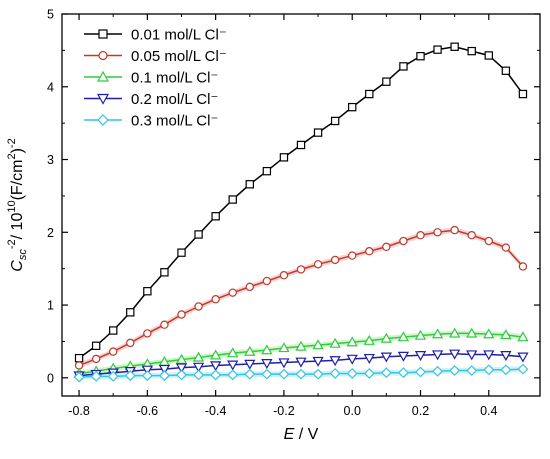  I want to click on y-title-sup3: 2, so click(12, 156).